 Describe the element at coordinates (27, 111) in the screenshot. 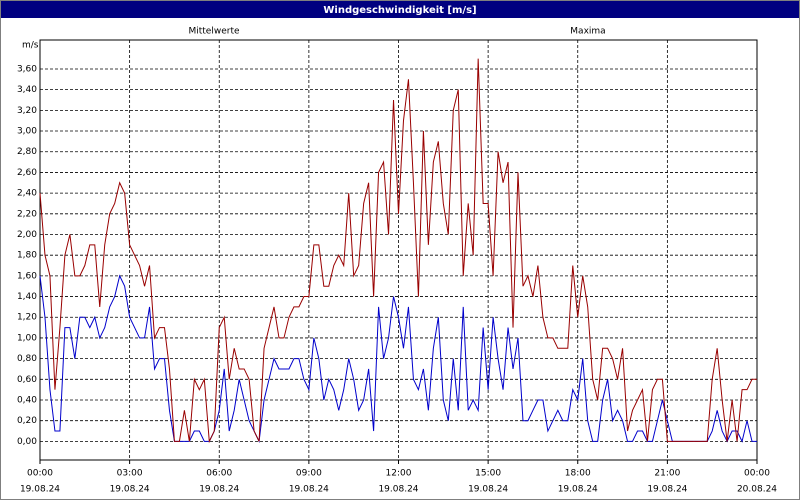

I see `y-tick-label: 3,20` at that location.